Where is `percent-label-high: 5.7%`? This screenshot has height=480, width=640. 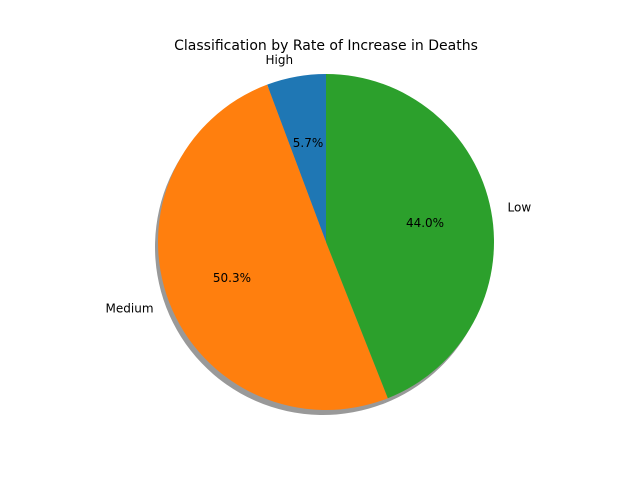
percent-label-high: 5.7% is located at coordinates (308, 143).